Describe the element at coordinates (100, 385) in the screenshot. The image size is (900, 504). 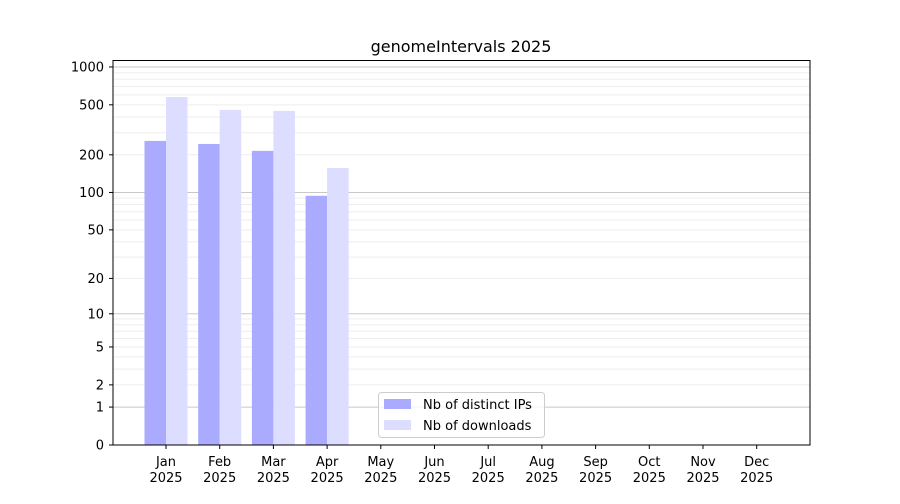
I see `y-tick-label: 2` at that location.